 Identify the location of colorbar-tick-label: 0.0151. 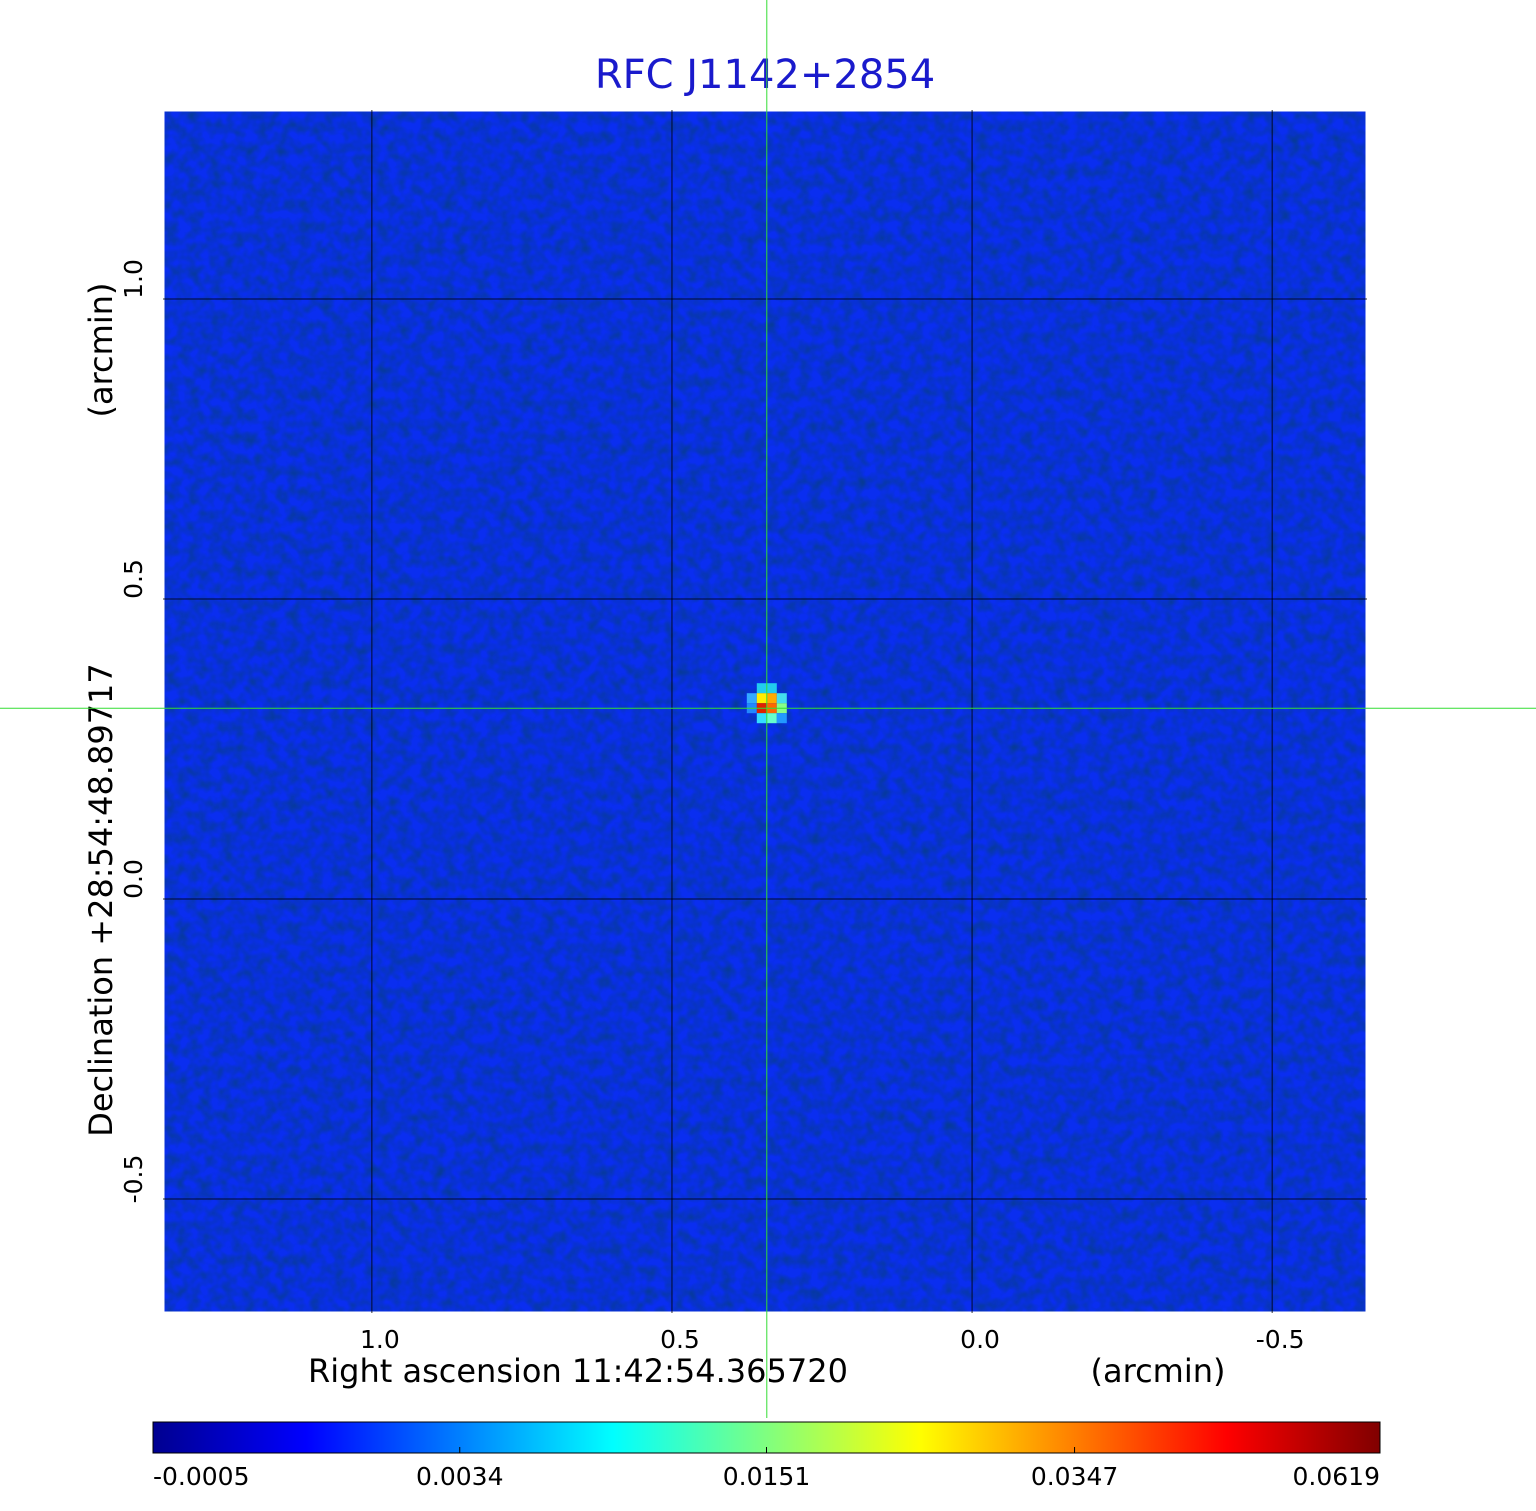
(766, 1476).